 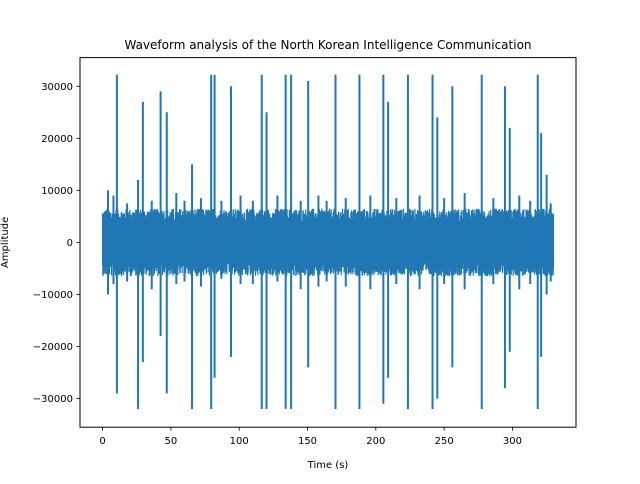 I want to click on waveform-noise-band, so click(x=328, y=242).